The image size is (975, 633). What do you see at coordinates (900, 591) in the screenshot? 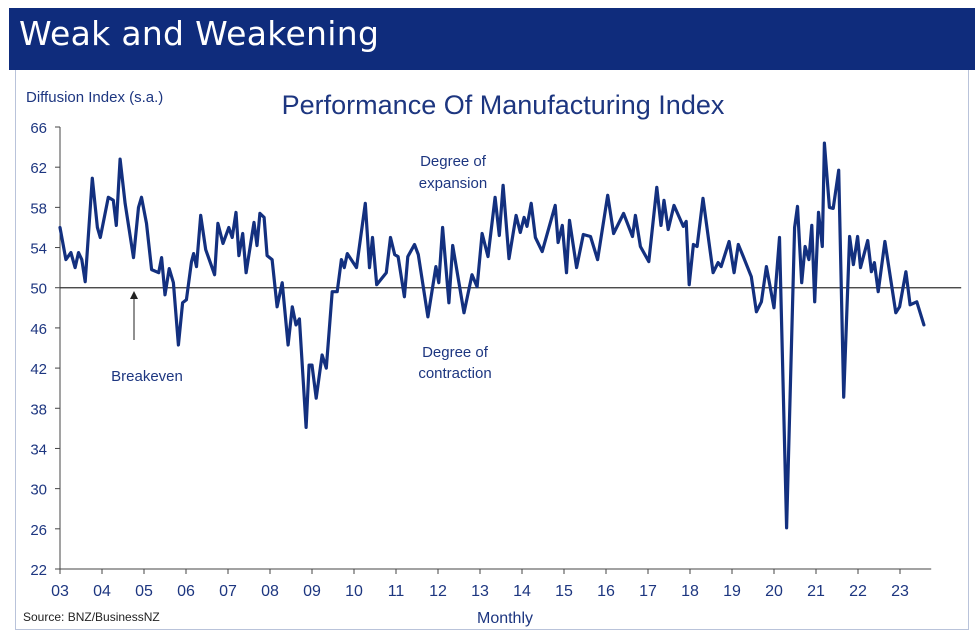
I see `x-tick-label: 23` at bounding box center [900, 591].